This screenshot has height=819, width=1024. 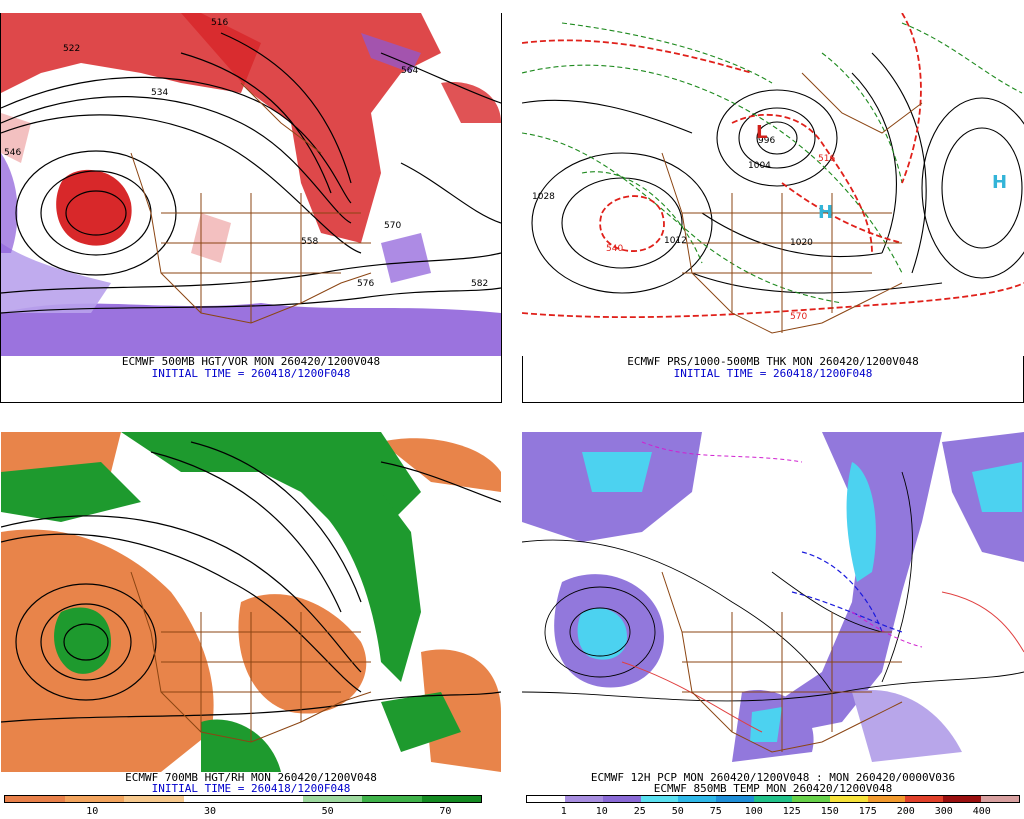 I want to click on contour-label-522: 522, so click(x=71, y=49).